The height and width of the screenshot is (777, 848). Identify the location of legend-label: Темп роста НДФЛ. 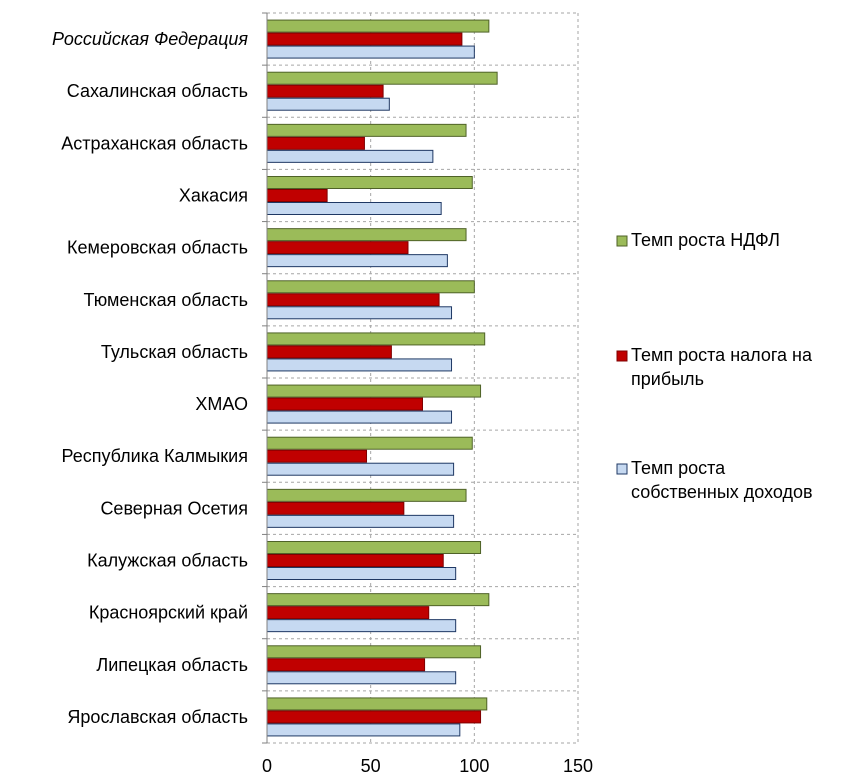
(705, 240).